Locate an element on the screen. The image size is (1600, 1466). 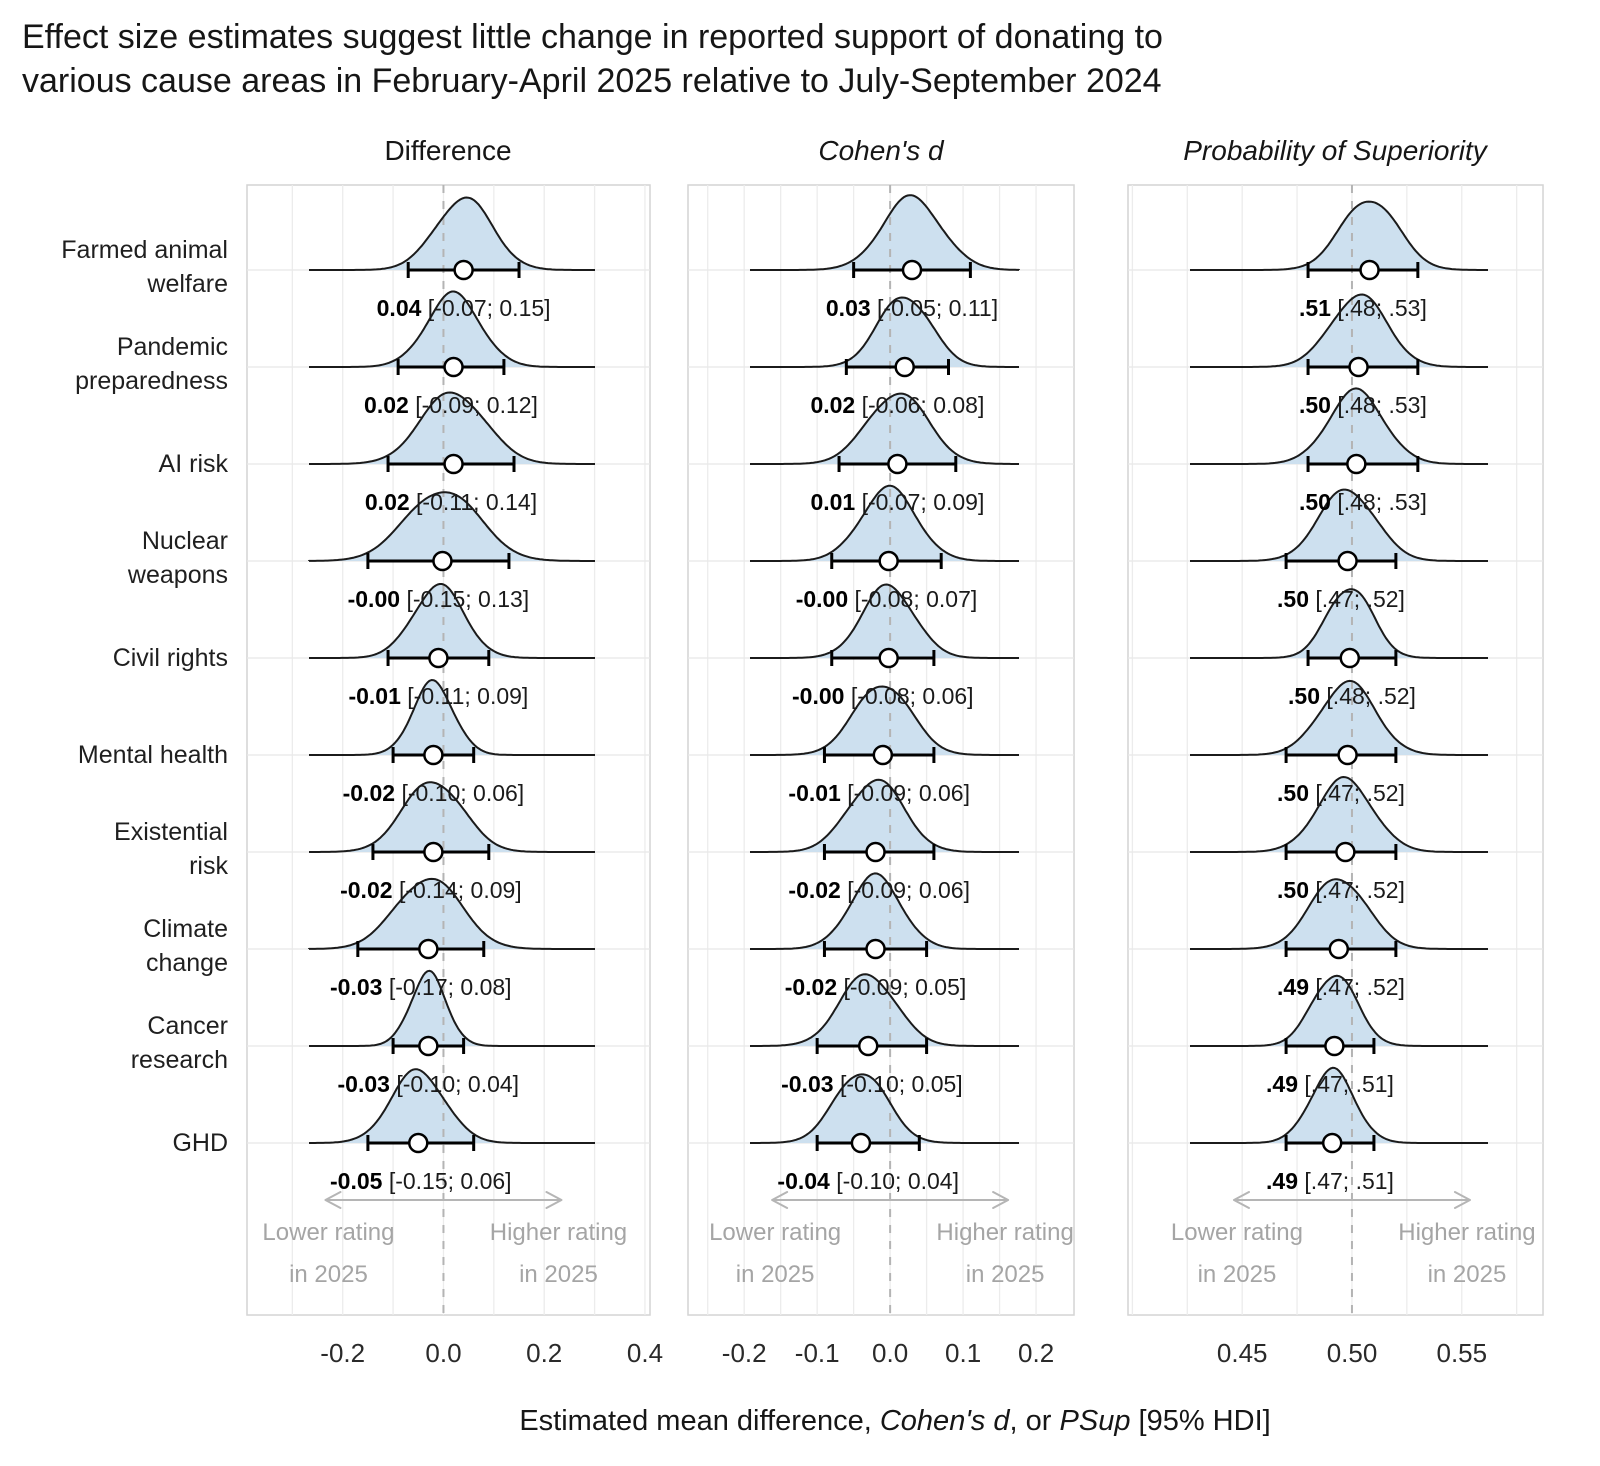
x-tick-labels: -0.2 0.0 0.2 0.4 is located at coordinates (491, 1353).